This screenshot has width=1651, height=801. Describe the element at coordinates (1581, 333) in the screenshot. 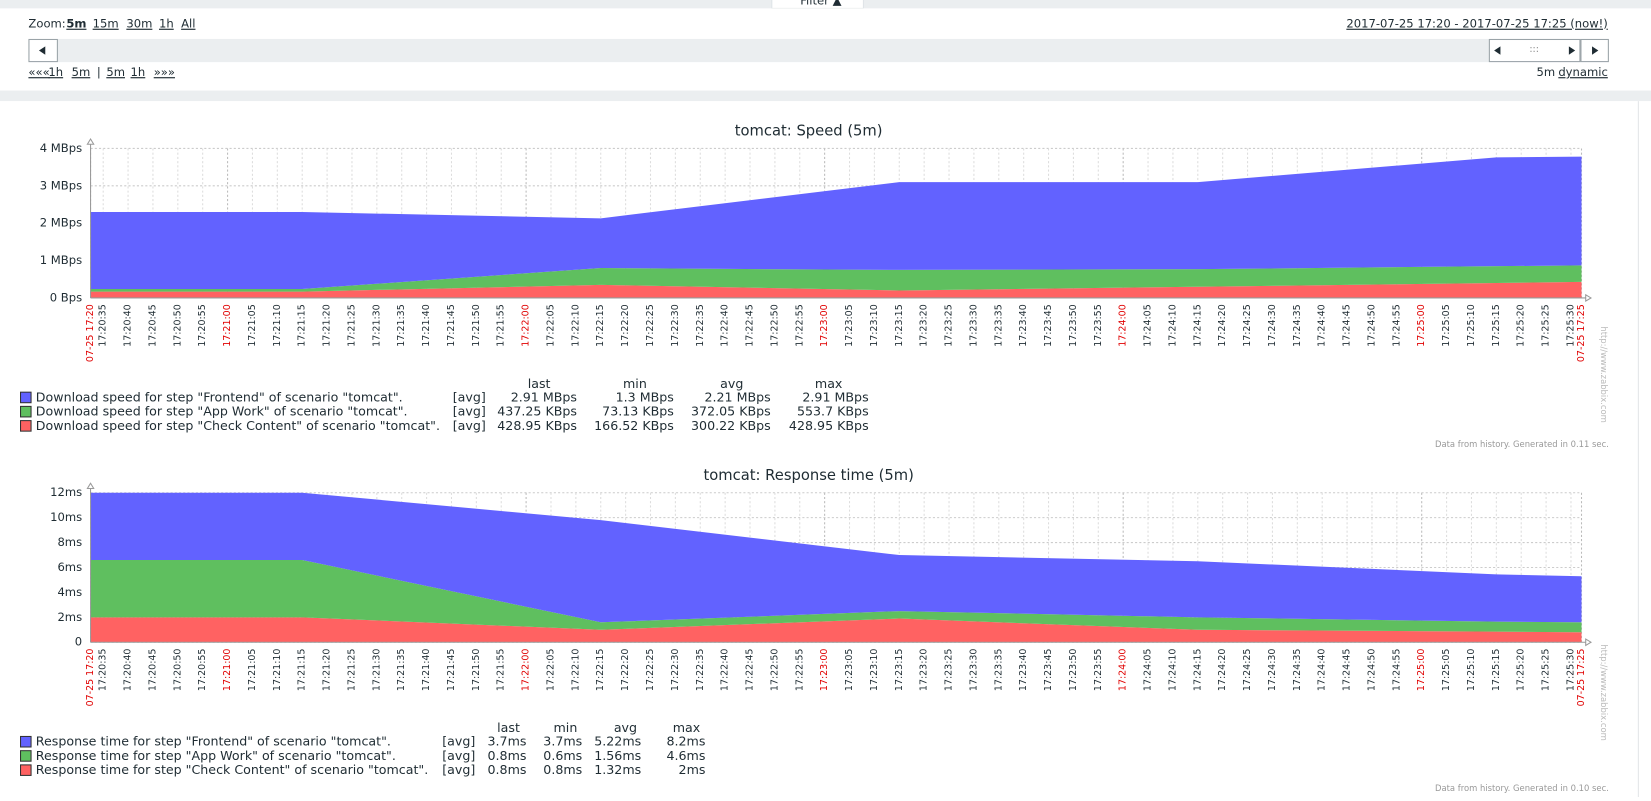

I see `x-tick-label: 07-25 17:25` at that location.